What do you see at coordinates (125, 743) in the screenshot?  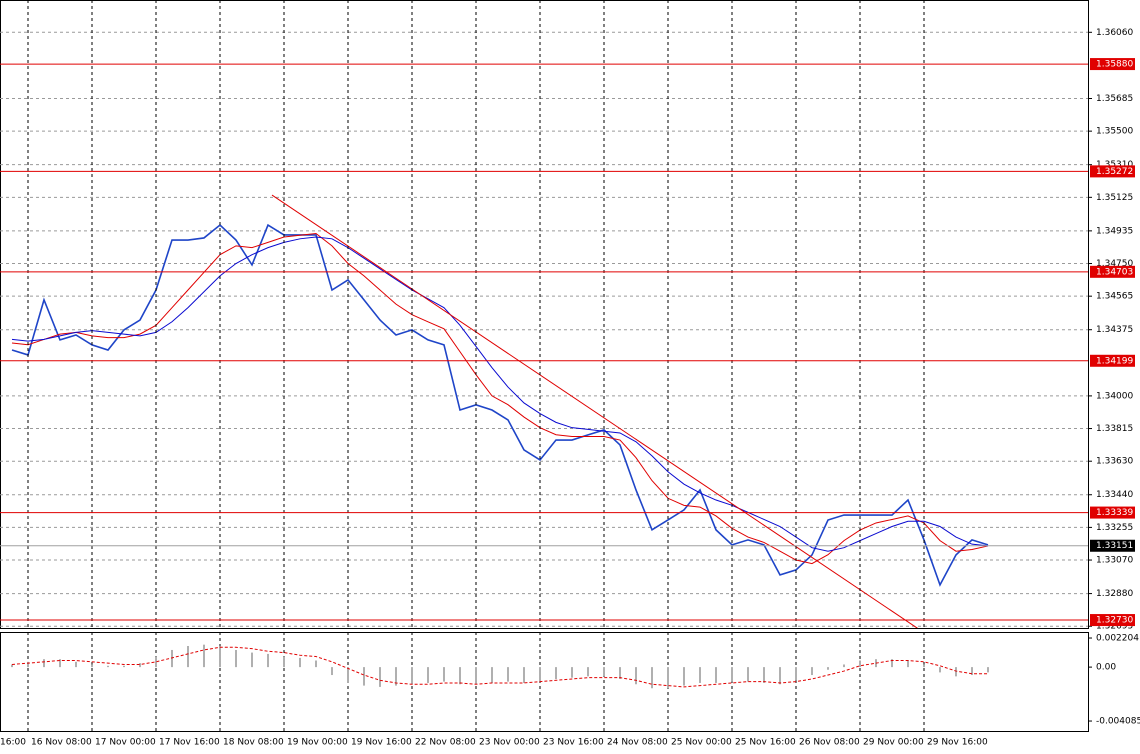 I see `x-tick-label: 17 Nov 00:00` at bounding box center [125, 743].